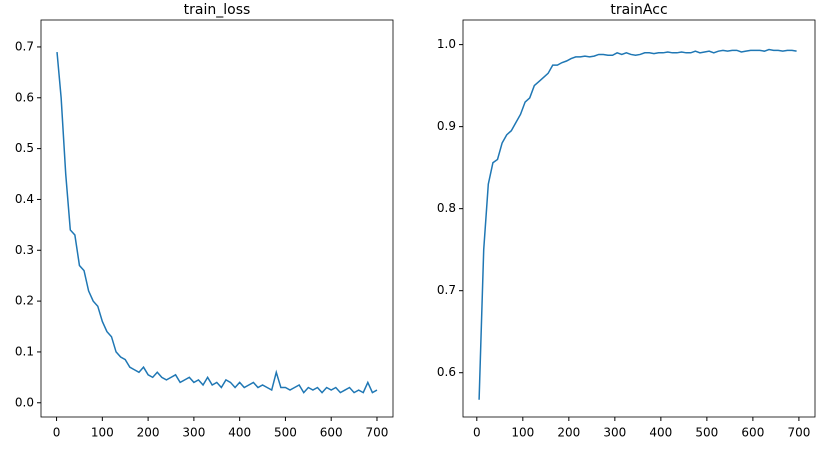 This screenshot has height=451, width=826. Describe the element at coordinates (24, 199) in the screenshot. I see `y-tick-label: 0.4` at that location.